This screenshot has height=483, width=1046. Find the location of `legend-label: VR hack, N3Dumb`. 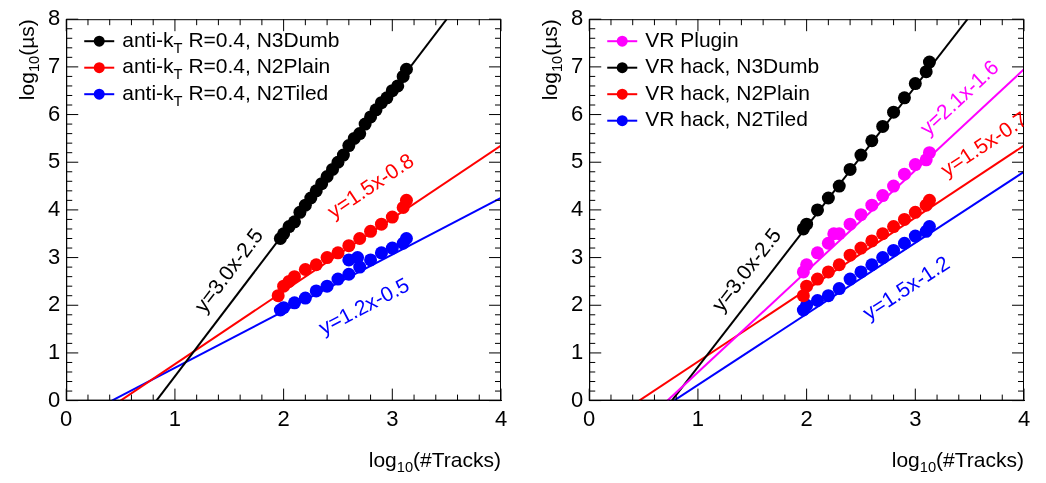

legend-label: VR hack, N3Dumb is located at coordinates (732, 66).